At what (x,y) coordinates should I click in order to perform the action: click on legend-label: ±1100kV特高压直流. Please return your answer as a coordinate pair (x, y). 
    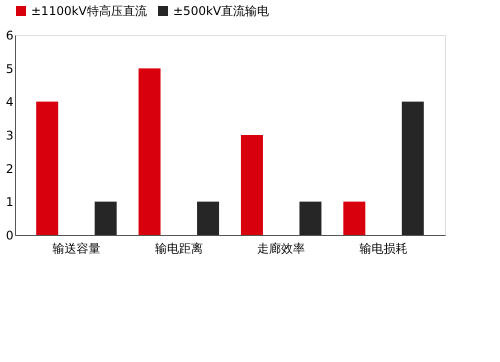
    Looking at the image, I should click on (89, 11).